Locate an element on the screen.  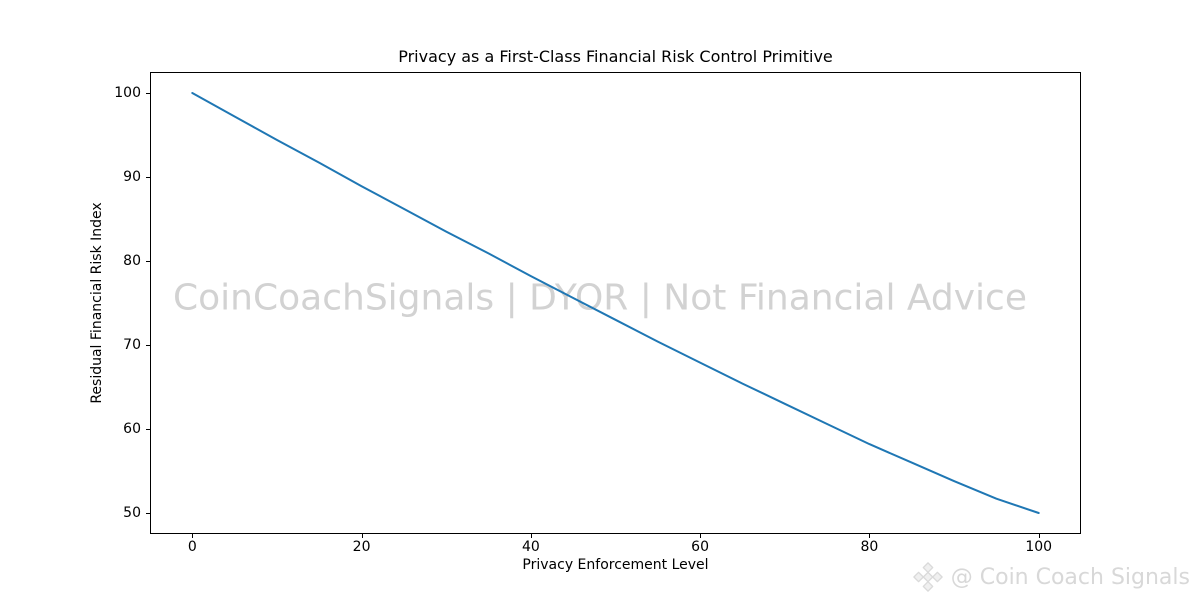
x-tick-label: 80 is located at coordinates (869, 547).